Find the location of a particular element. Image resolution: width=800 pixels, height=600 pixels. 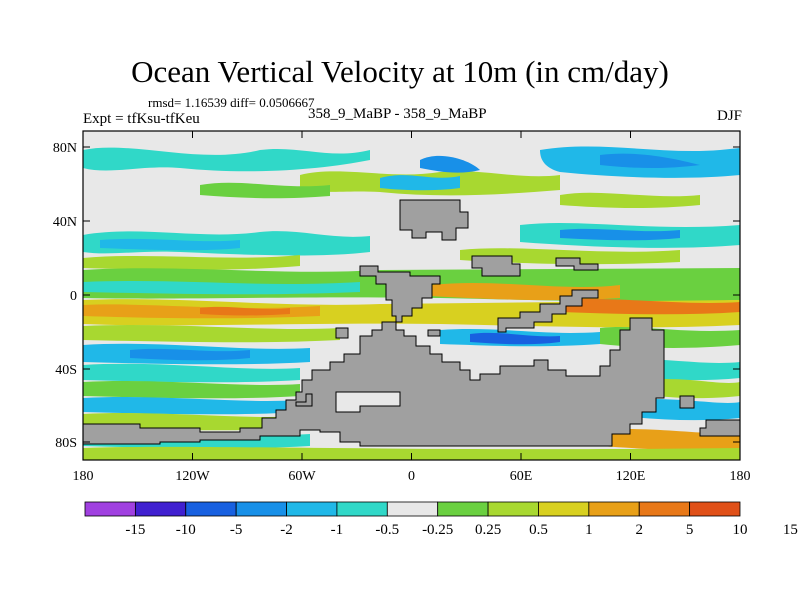

colorbar-label: -15 is located at coordinates (135, 530).